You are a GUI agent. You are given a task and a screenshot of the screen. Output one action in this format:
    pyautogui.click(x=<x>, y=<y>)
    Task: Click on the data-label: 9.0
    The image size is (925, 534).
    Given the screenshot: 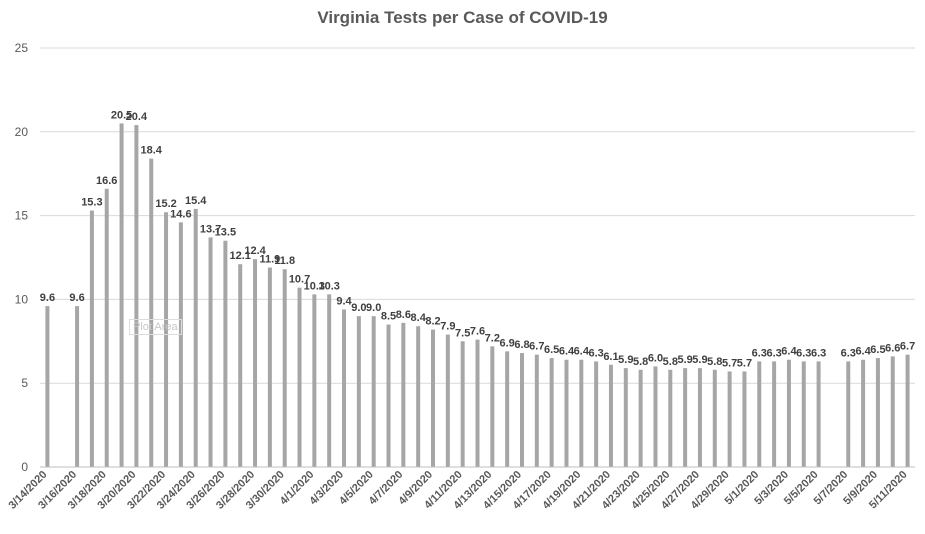 What is the action you would take?
    pyautogui.click(x=358, y=308)
    